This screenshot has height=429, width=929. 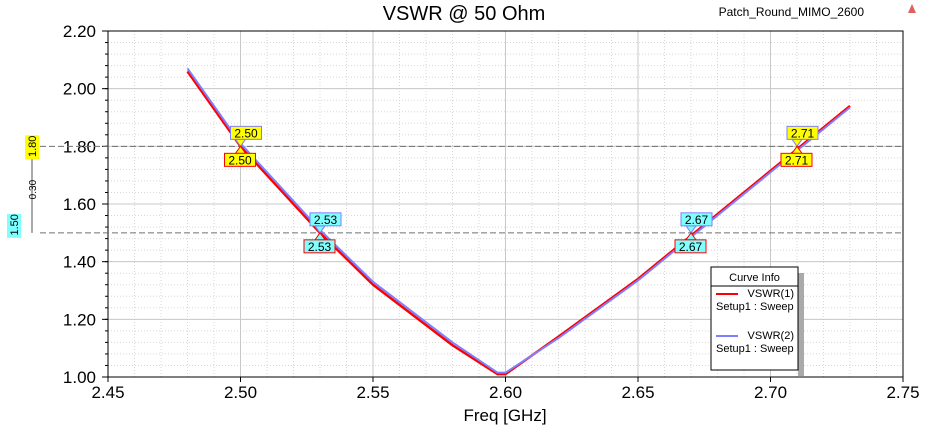 What do you see at coordinates (107, 392) in the screenshot?
I see `x-tick-label: 2.45` at bounding box center [107, 392].